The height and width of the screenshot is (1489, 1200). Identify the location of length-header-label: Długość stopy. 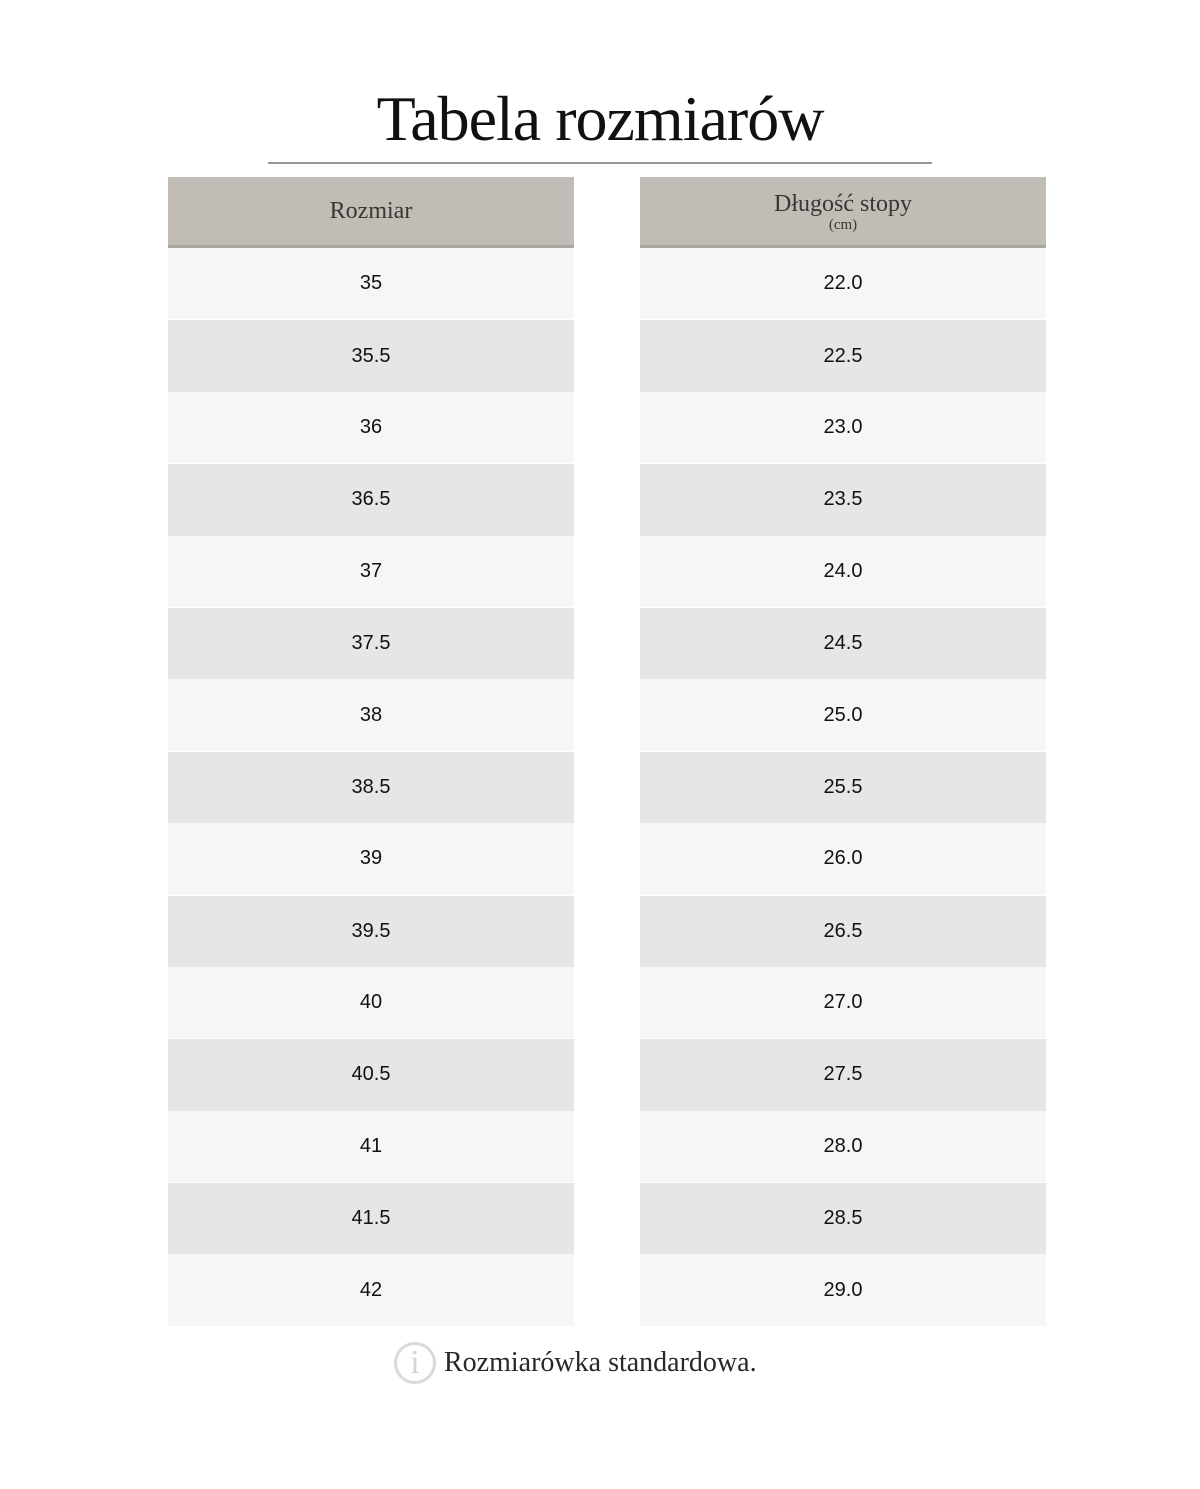
(843, 203).